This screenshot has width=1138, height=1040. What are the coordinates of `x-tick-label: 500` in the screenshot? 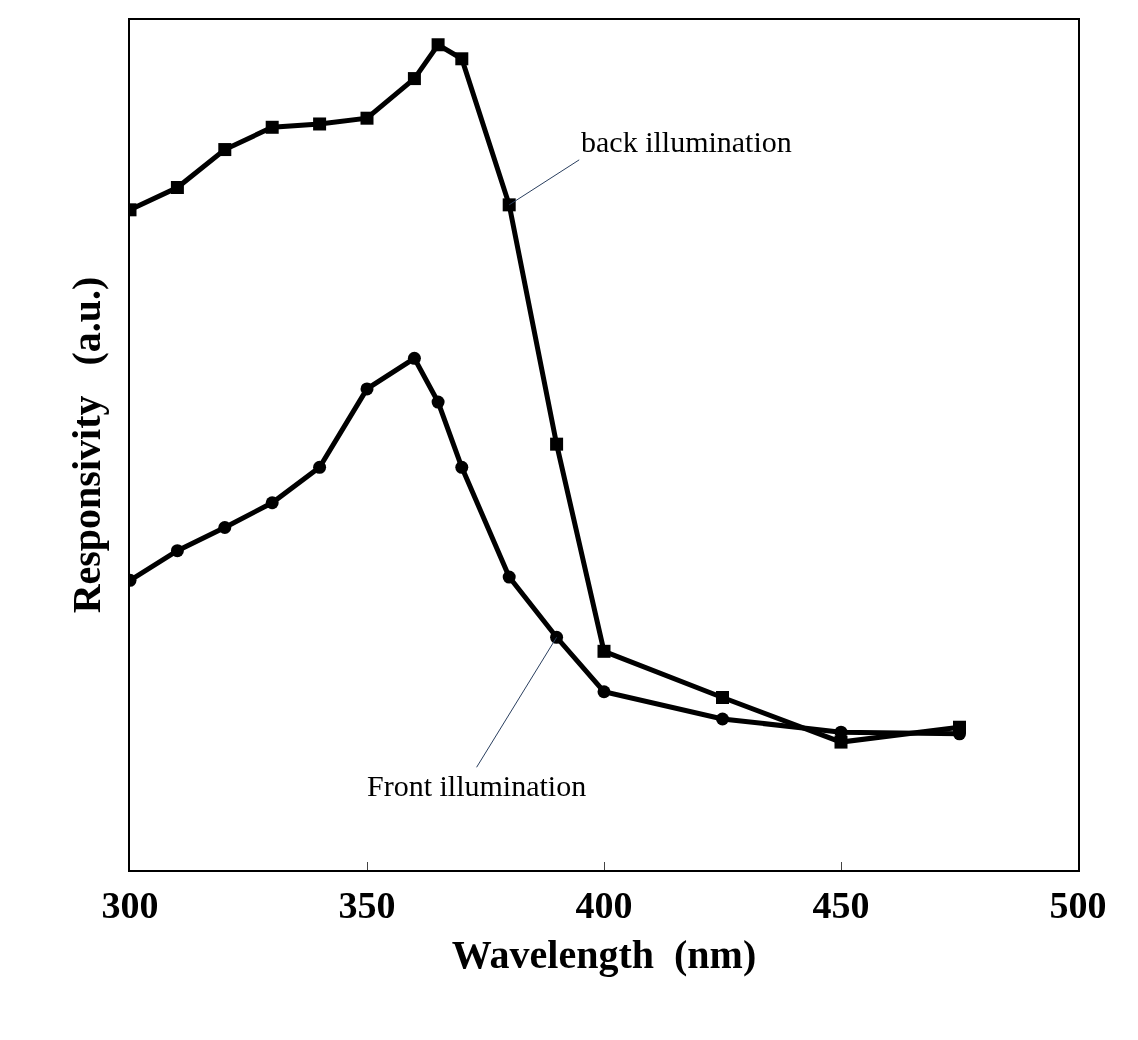 It's located at (1078, 904).